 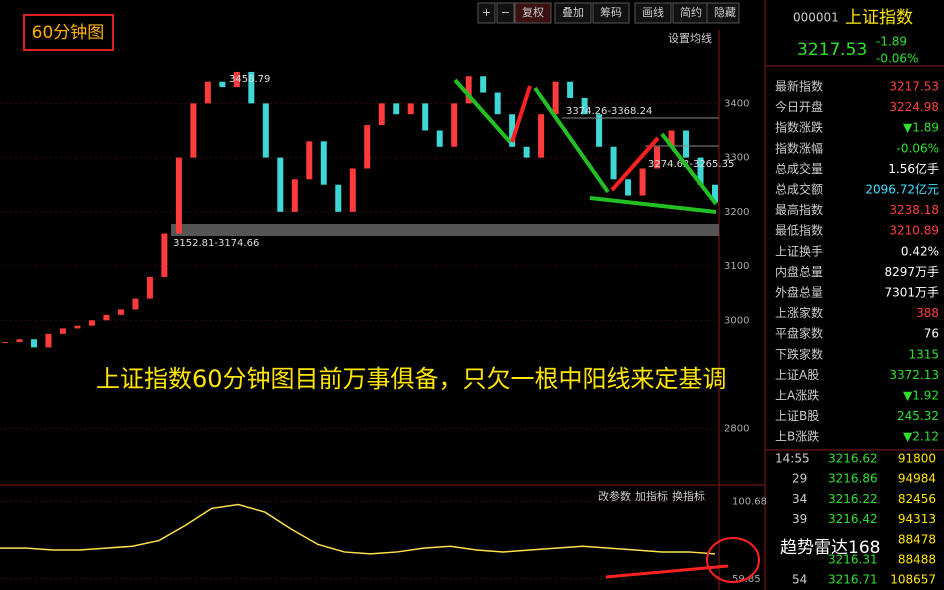 What do you see at coordinates (914, 375) in the screenshot?
I see `row-value: 3372.13` at bounding box center [914, 375].